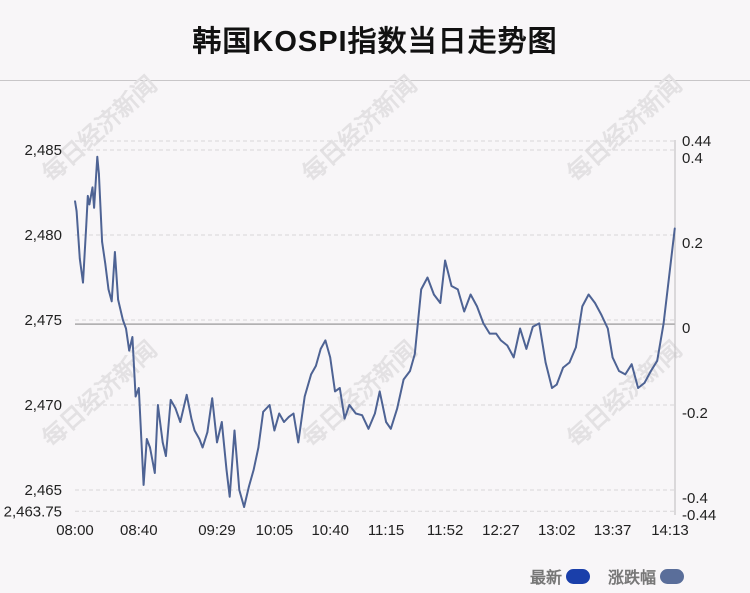 The height and width of the screenshot is (593, 750). Describe the element at coordinates (699, 328) in the screenshot. I see `y2-axis-ticks: 0.440.4 0.2 0 -0.2 -0.4-0.44` at that location.